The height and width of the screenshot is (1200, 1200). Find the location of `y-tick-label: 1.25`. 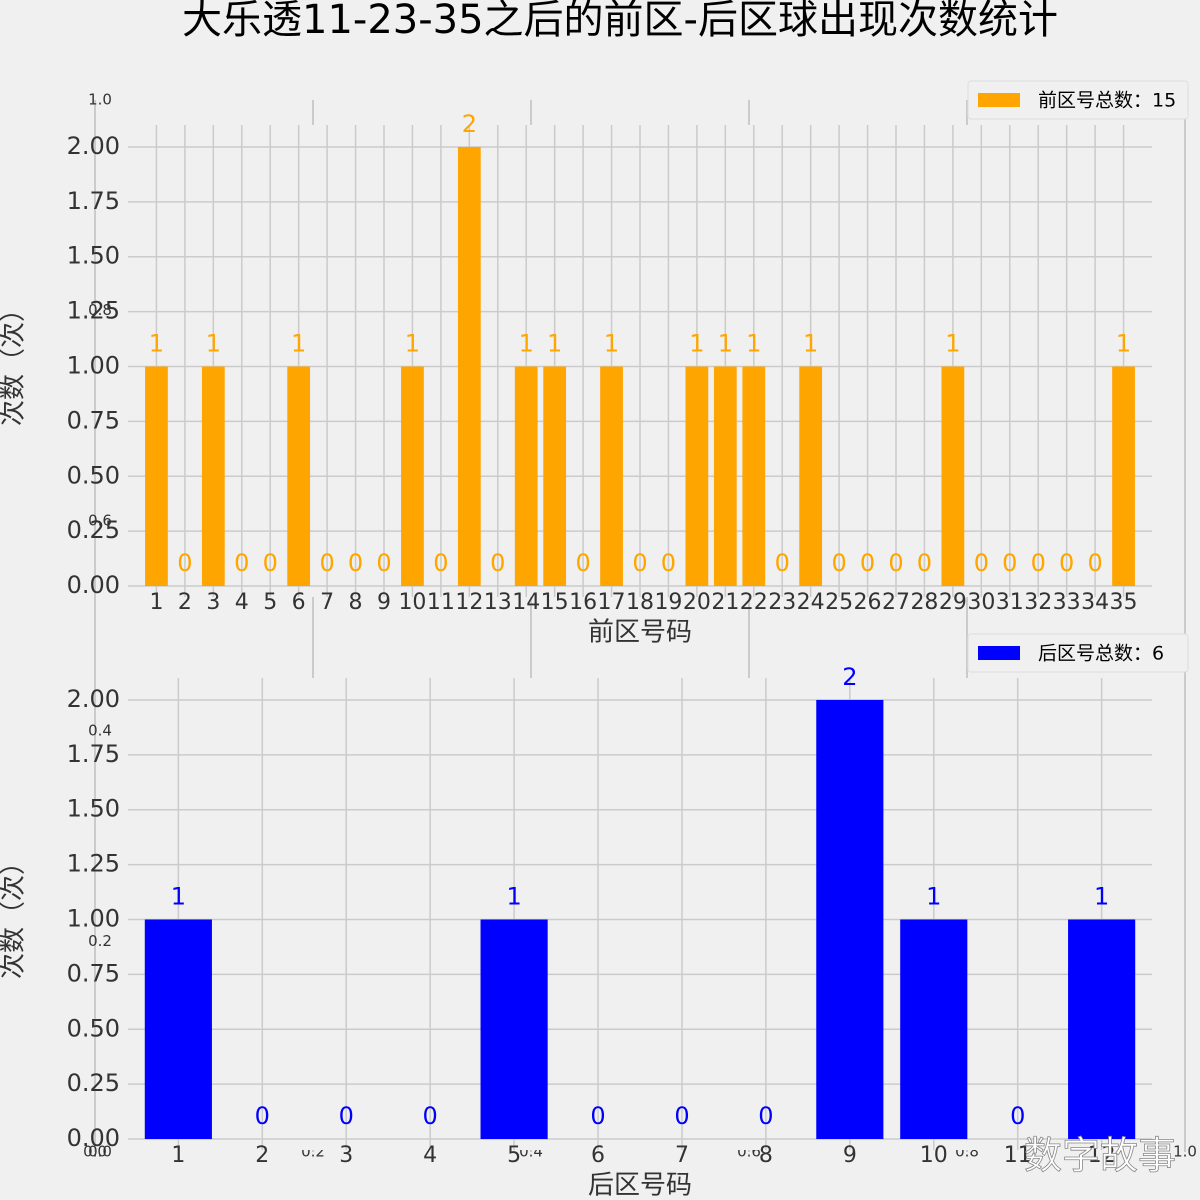

y-tick-label: 1.25 is located at coordinates (93, 864).